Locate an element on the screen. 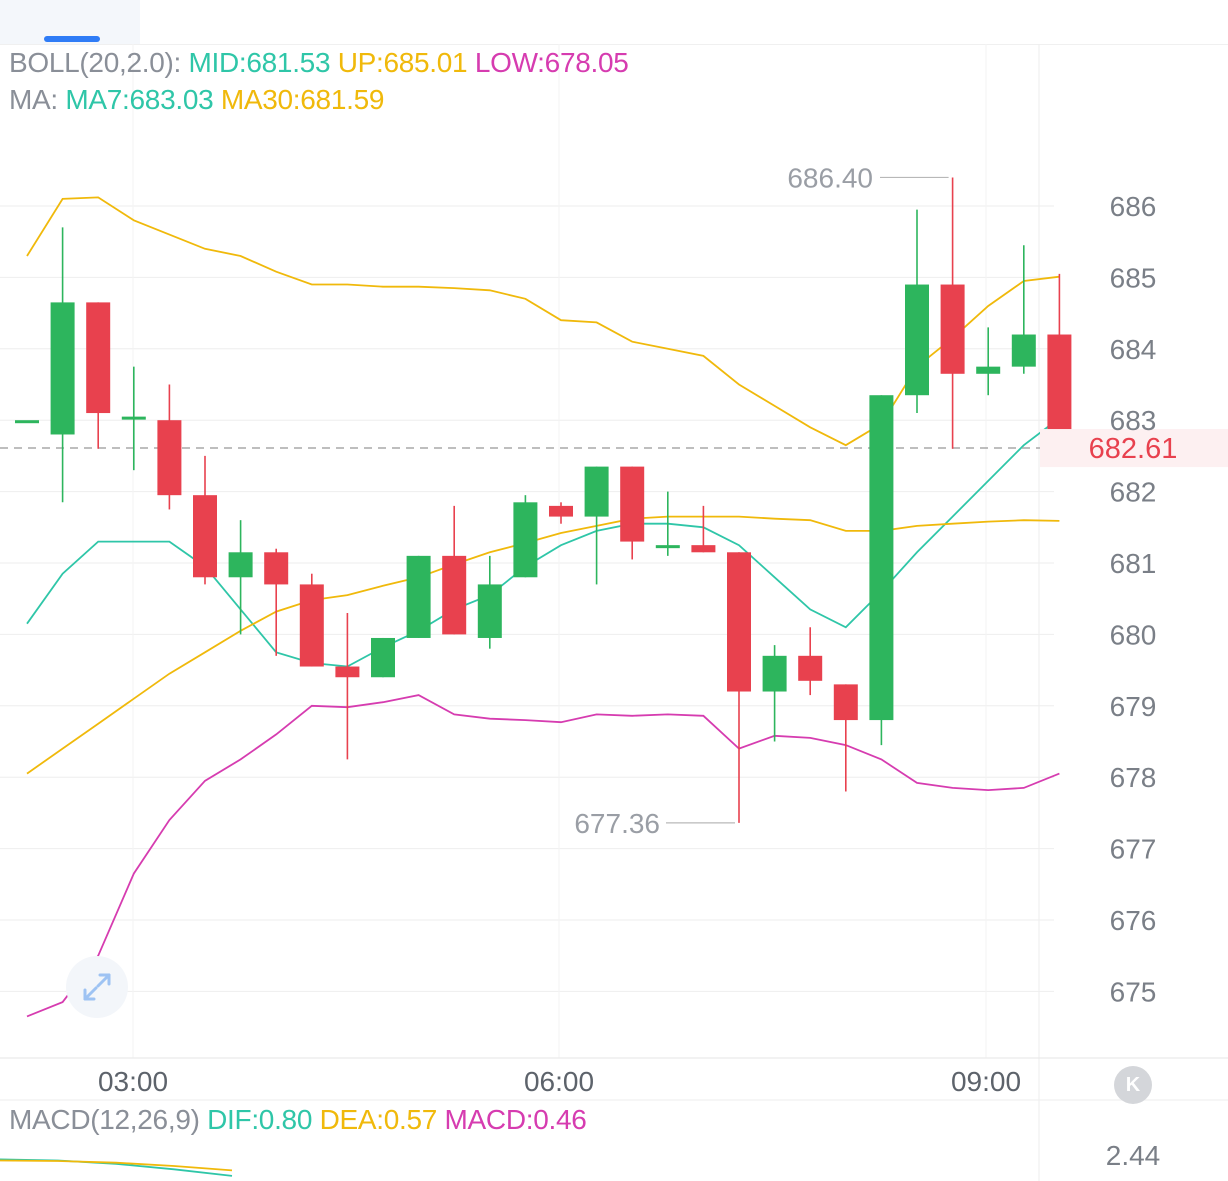  price-tick-label: 685 is located at coordinates (1133, 277).